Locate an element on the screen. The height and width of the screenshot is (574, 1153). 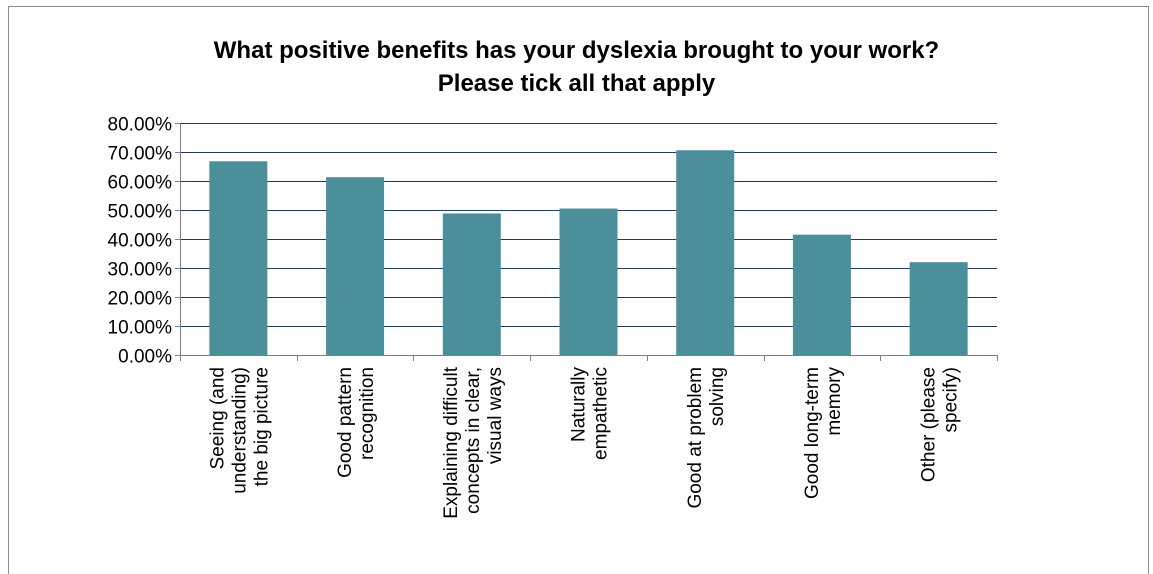
y-tick-label: 10.00% is located at coordinates (140, 328).